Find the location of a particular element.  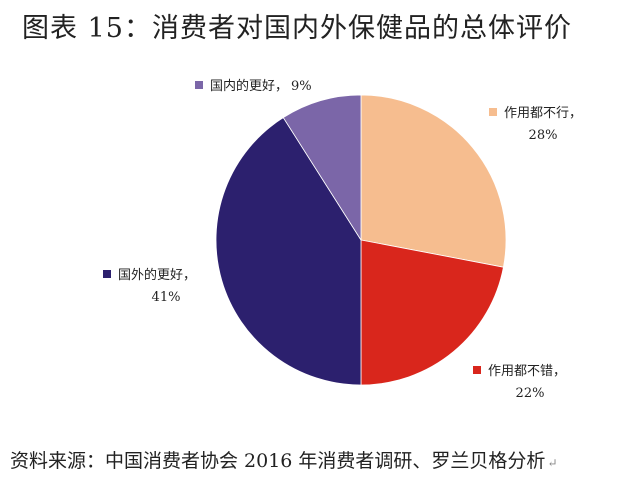

slice-value-0: 28% is located at coordinates (543, 135).